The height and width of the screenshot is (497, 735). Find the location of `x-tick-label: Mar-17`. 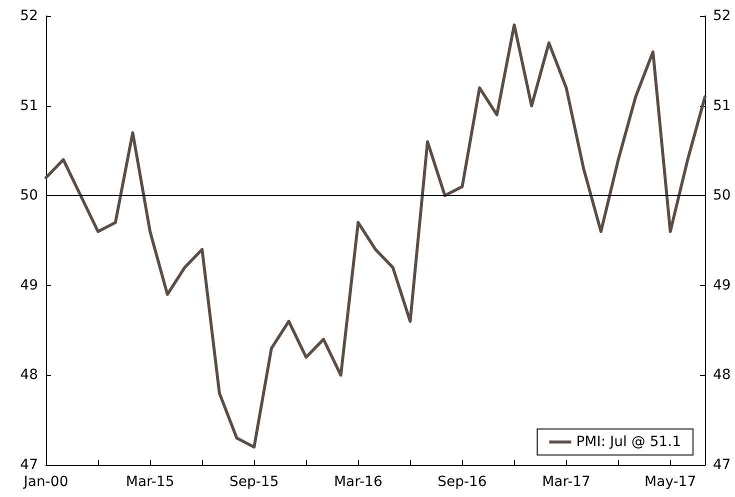

x-tick-label: Mar-17 is located at coordinates (566, 482).